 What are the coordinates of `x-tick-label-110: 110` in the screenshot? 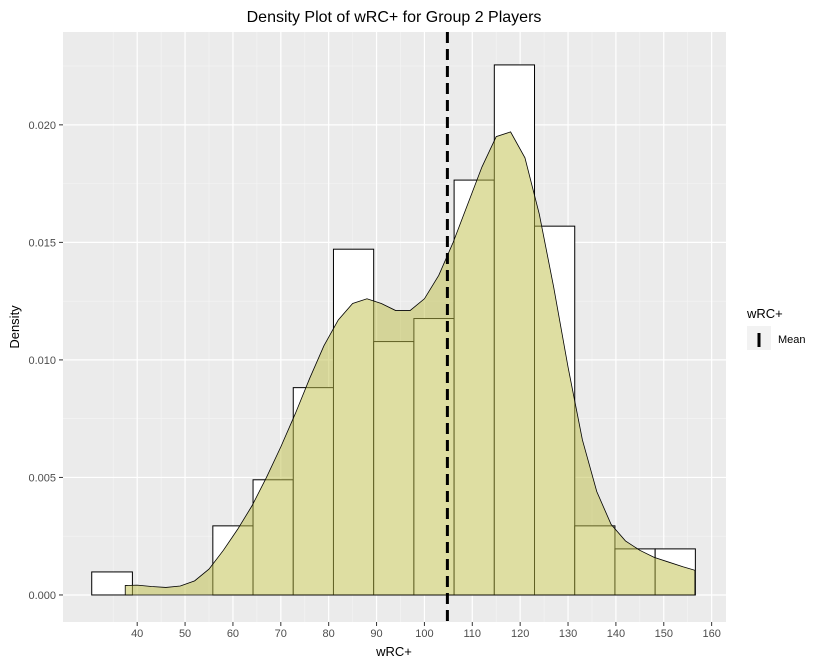 It's located at (473, 634).